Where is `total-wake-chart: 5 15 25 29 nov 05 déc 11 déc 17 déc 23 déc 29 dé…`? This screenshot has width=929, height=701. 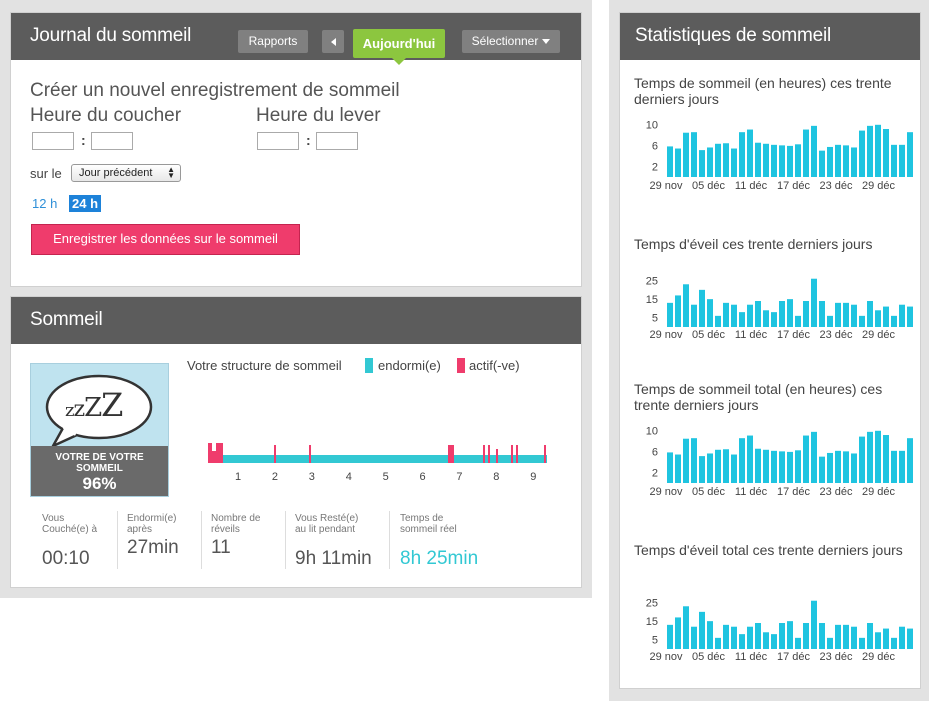
total-wake-chart: 5 15 25 29 nov 05 déc 11 déc 17 déc 23 déc 29 dé… is located at coordinates (779, 630).